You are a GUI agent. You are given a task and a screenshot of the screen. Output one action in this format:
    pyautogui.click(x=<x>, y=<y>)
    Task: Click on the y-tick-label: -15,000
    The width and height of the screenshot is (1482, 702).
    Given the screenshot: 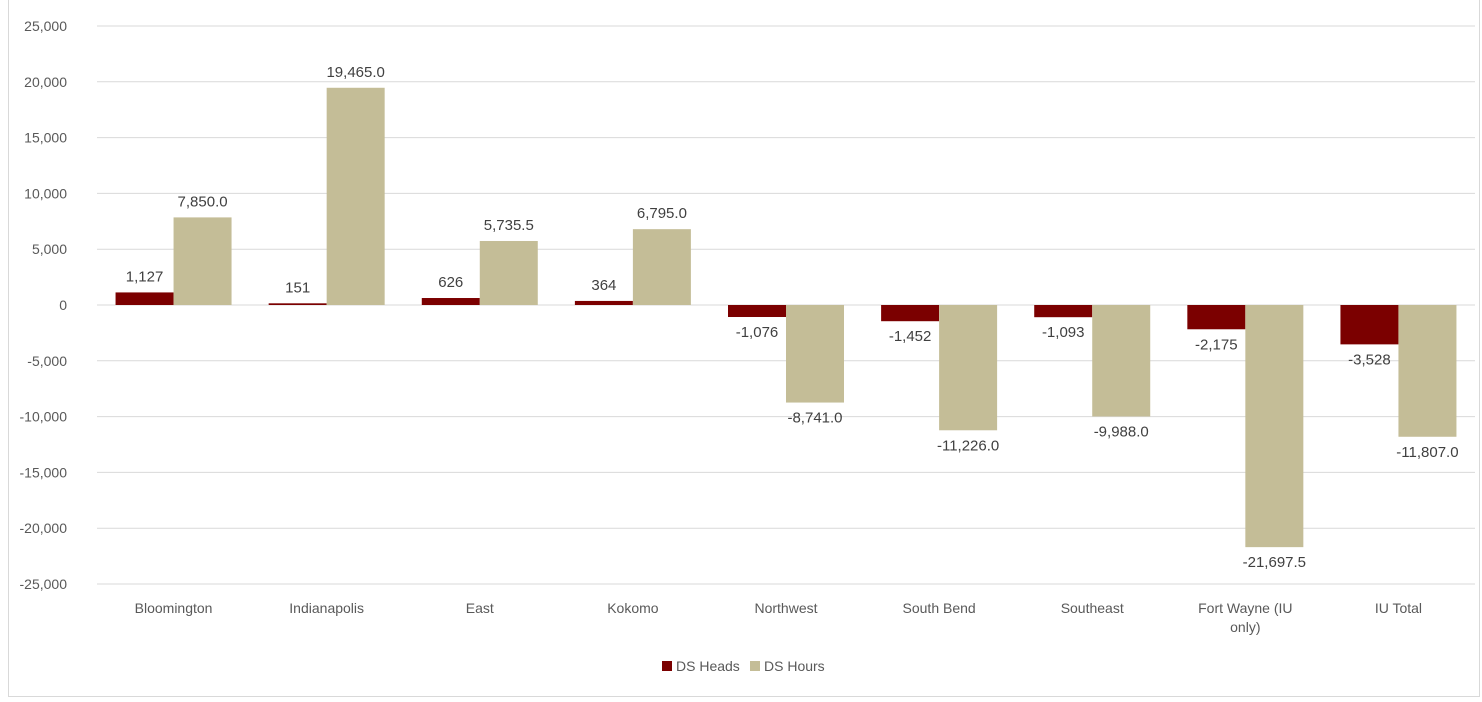 What is the action you would take?
    pyautogui.click(x=44, y=472)
    